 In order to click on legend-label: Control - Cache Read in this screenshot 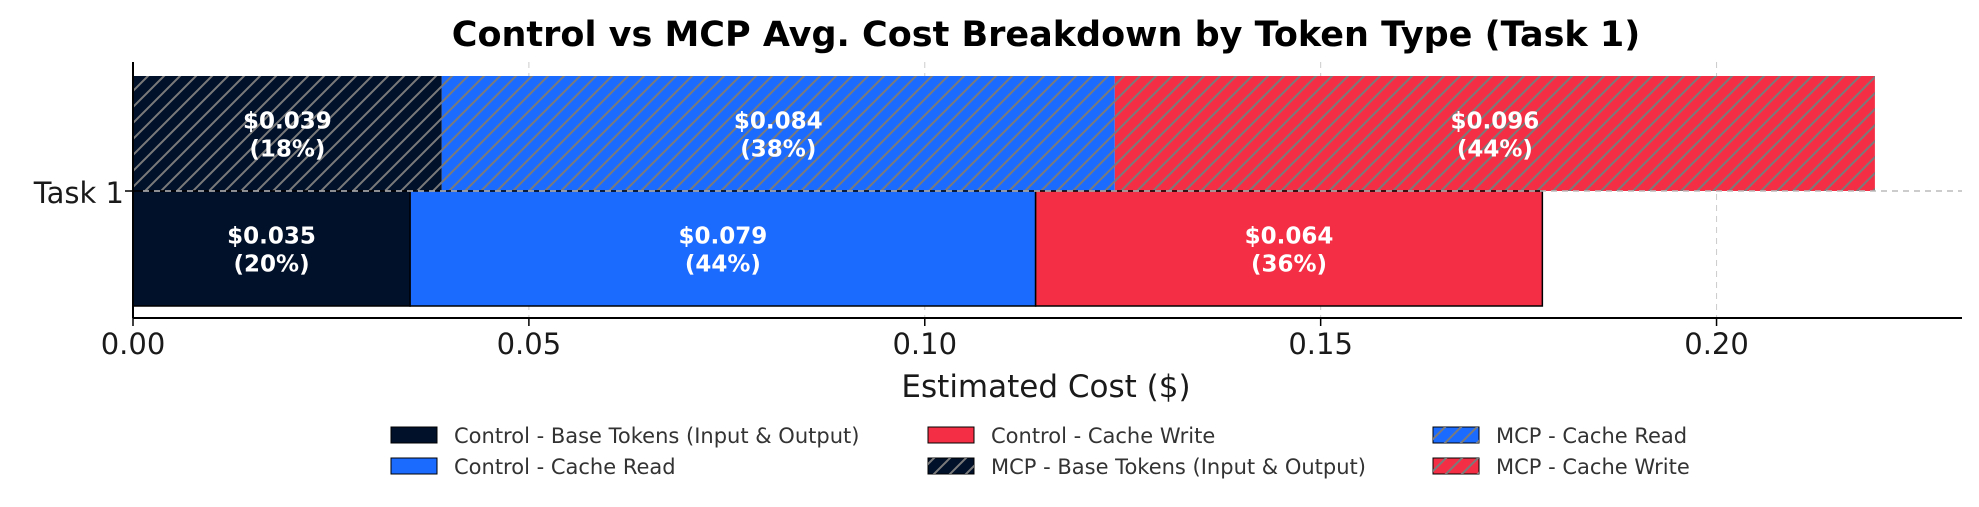, I will do `click(565, 467)`.